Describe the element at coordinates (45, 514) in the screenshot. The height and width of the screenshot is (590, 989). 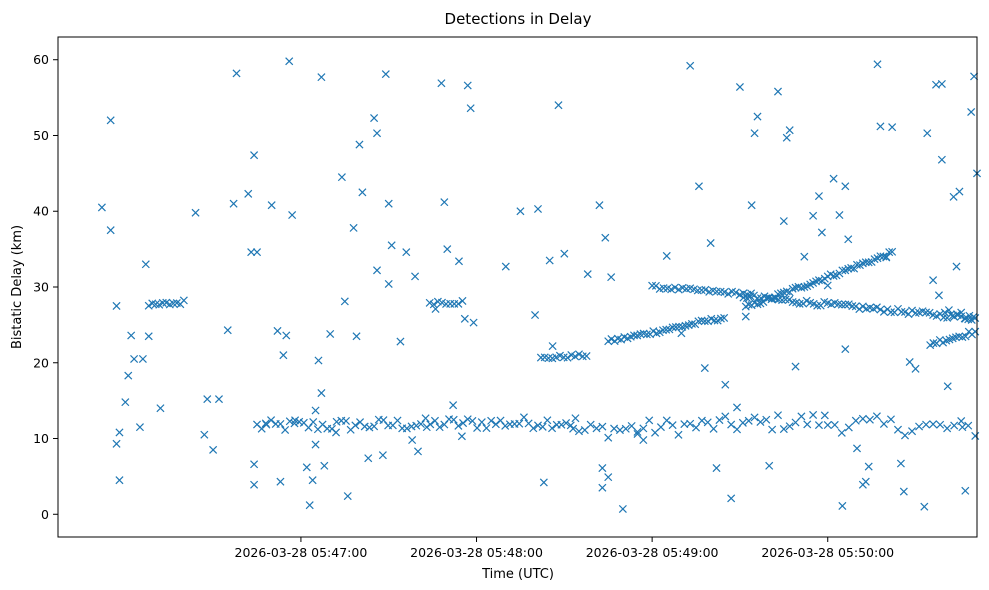
I see `y-tick-label: 0` at that location.